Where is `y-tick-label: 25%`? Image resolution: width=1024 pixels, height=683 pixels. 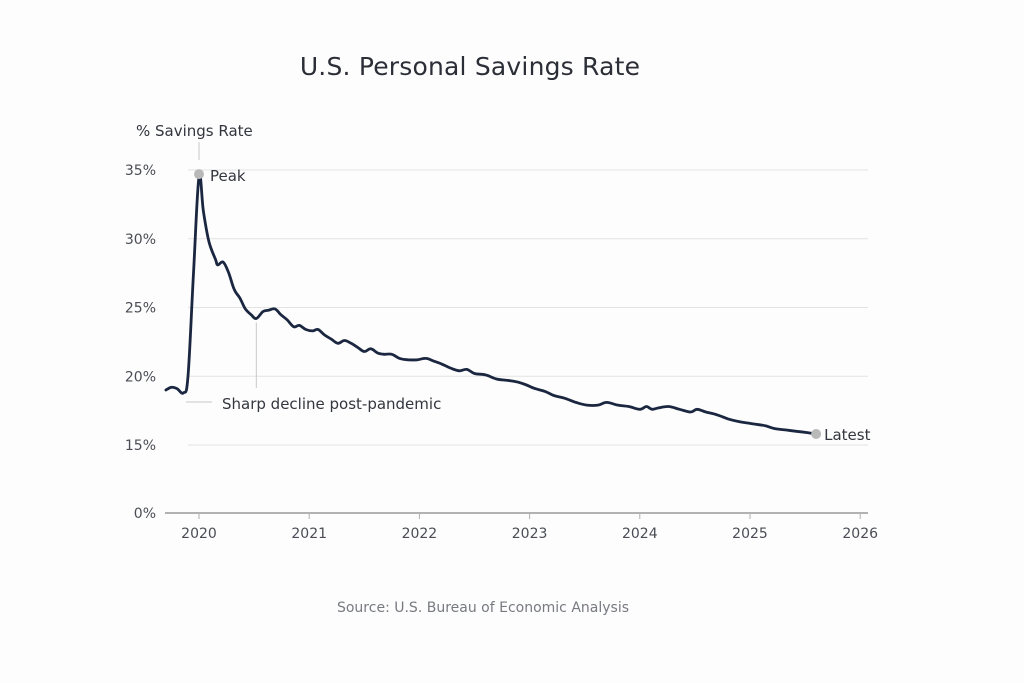 y-tick-label: 25% is located at coordinates (140, 309).